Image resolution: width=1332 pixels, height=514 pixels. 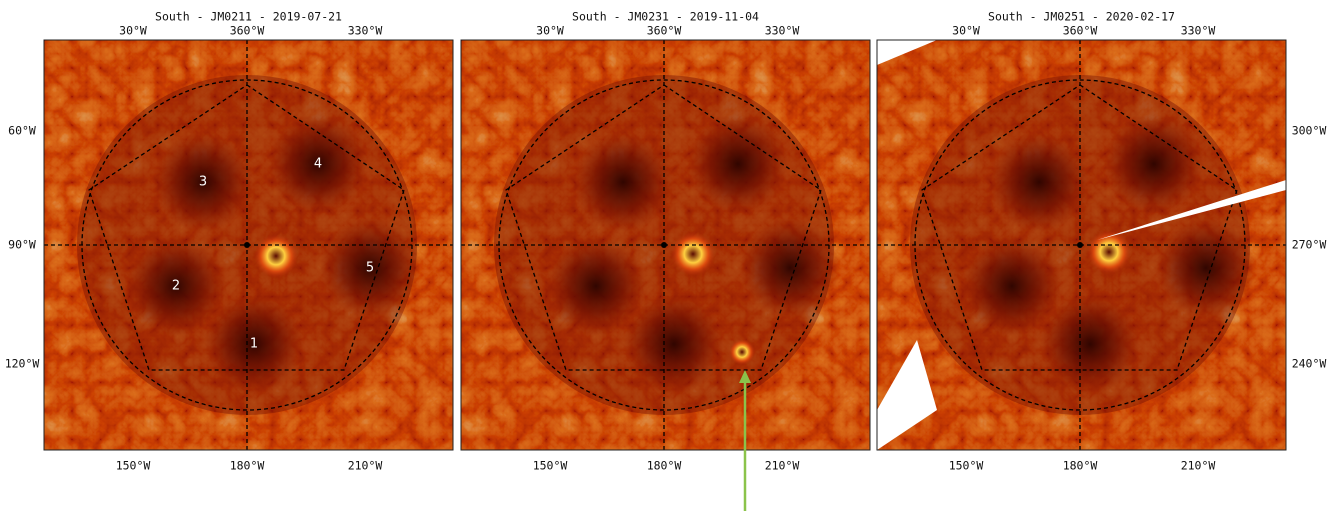 I want to click on vortex-label: 2, so click(x=176, y=286).